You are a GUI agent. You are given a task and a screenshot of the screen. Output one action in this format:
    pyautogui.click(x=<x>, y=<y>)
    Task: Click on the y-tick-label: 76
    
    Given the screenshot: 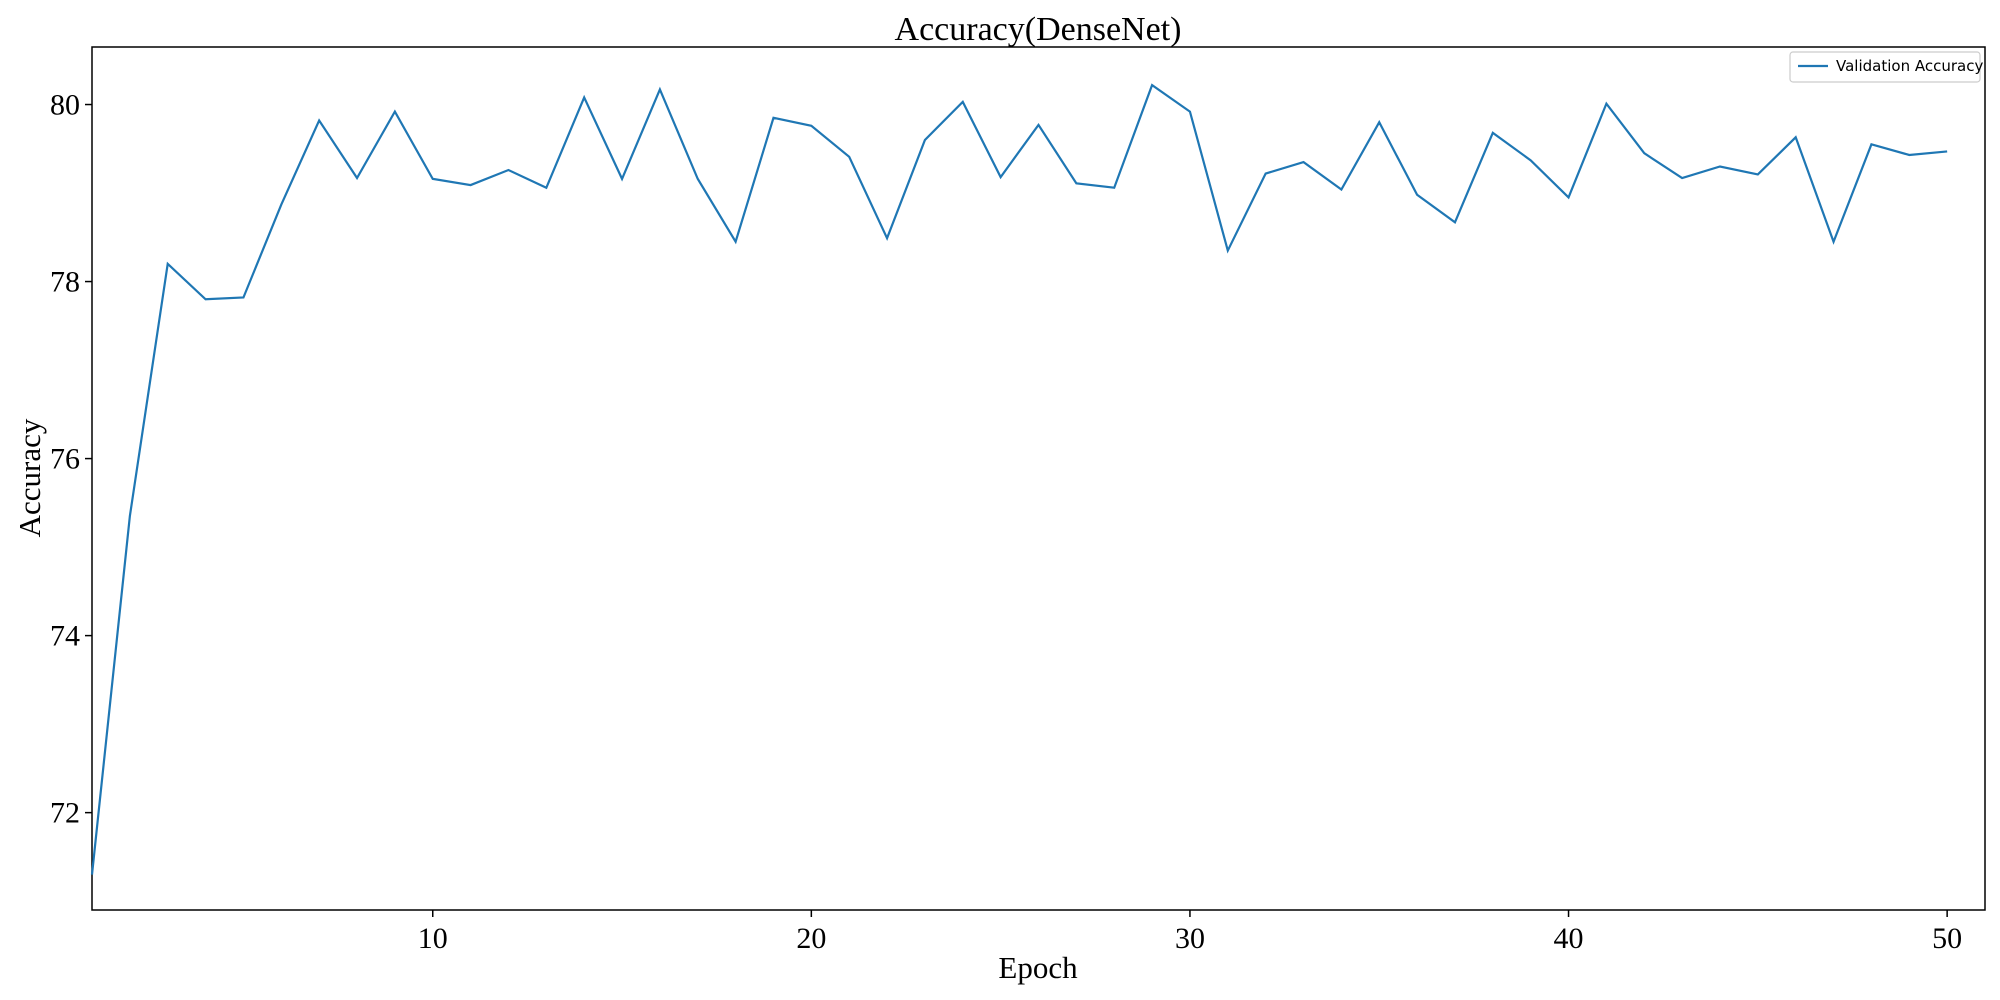 What is the action you would take?
    pyautogui.click(x=65, y=459)
    